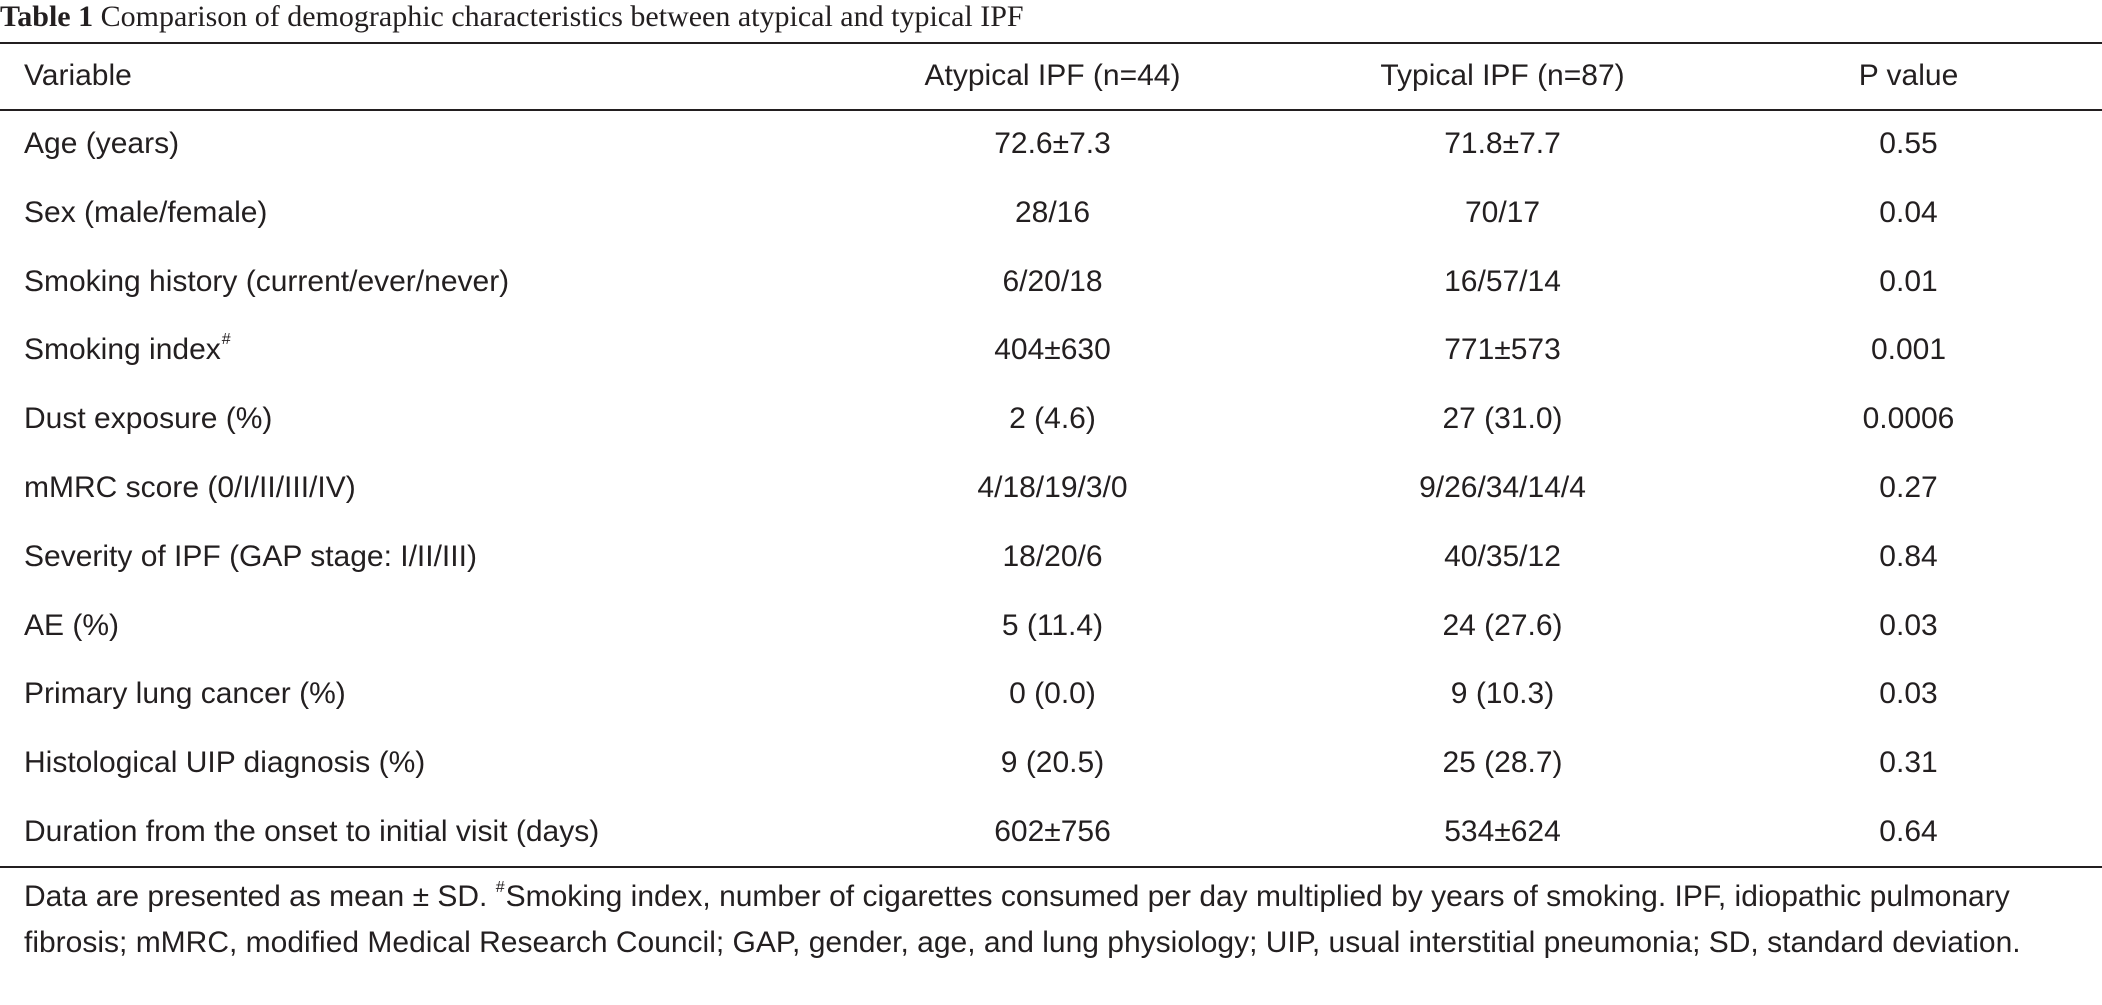  I want to click on table-top-rule, so click(1051, 43).